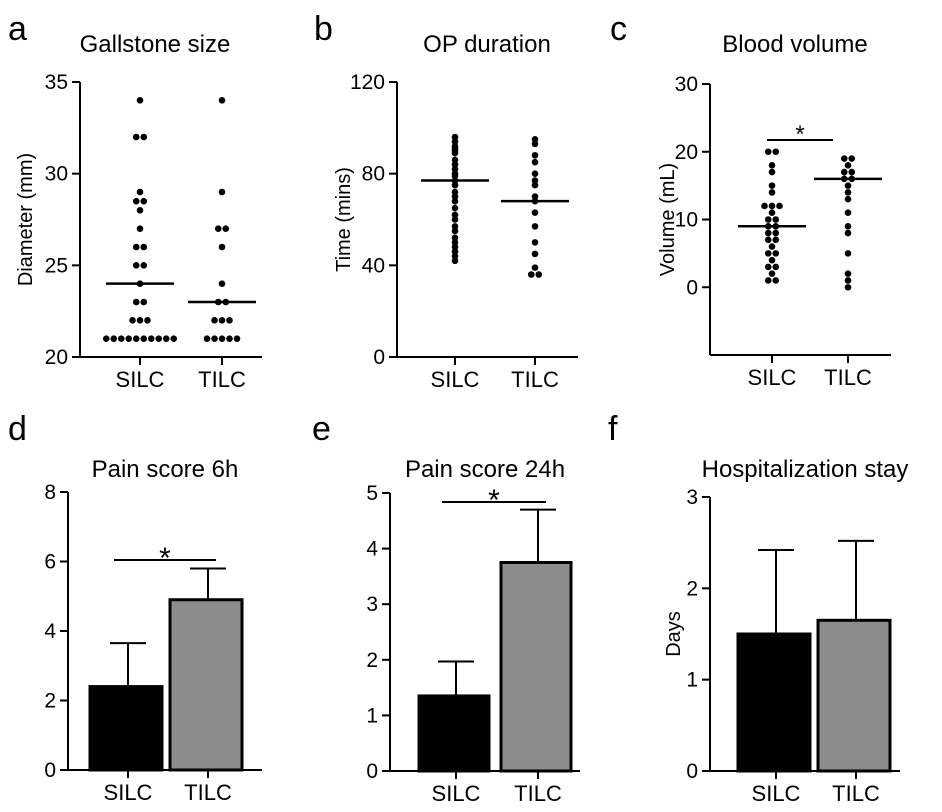  What do you see at coordinates (128, 792) in the screenshot?
I see `x-tick-label-d-silc: SILC` at bounding box center [128, 792].